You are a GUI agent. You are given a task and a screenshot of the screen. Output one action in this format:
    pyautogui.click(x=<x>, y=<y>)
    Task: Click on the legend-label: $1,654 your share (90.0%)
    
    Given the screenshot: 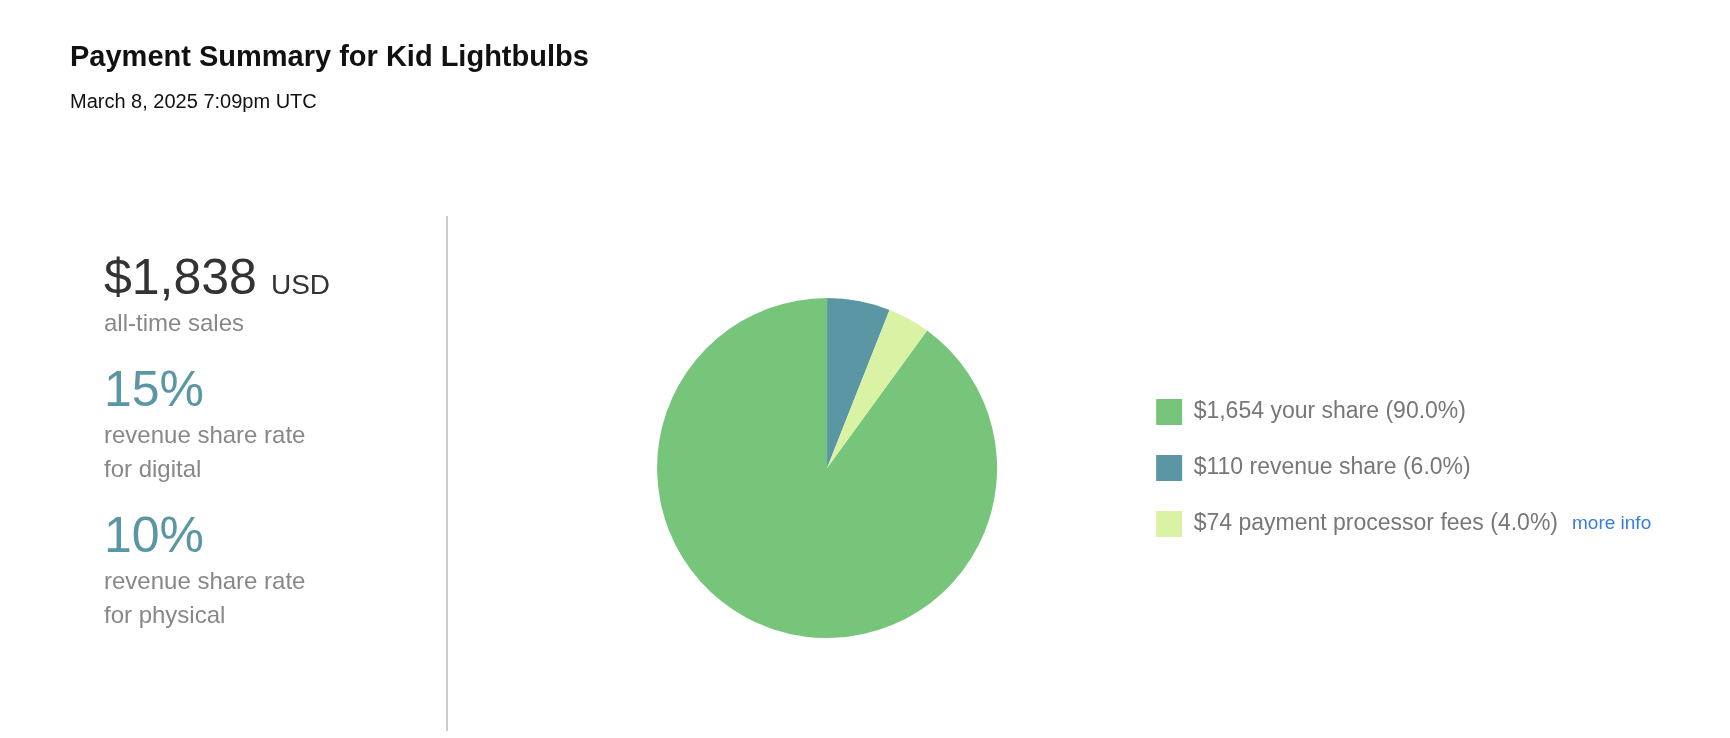 What is the action you would take?
    pyautogui.click(x=1329, y=410)
    